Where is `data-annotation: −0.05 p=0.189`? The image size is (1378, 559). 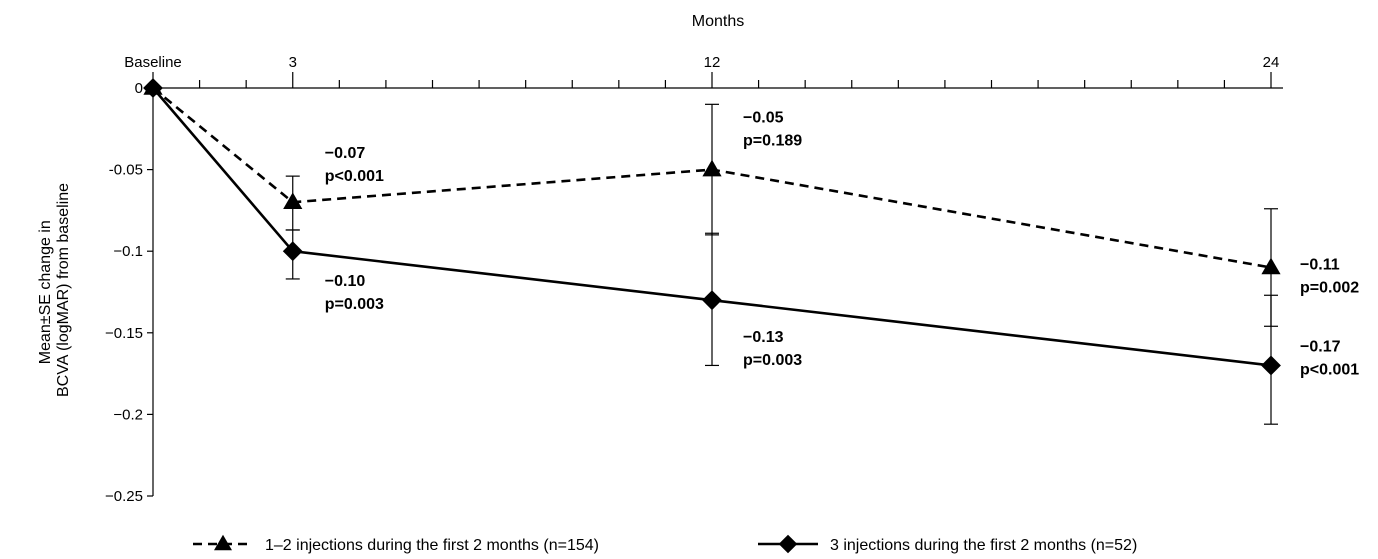 data-annotation: −0.05 p=0.189 is located at coordinates (772, 130).